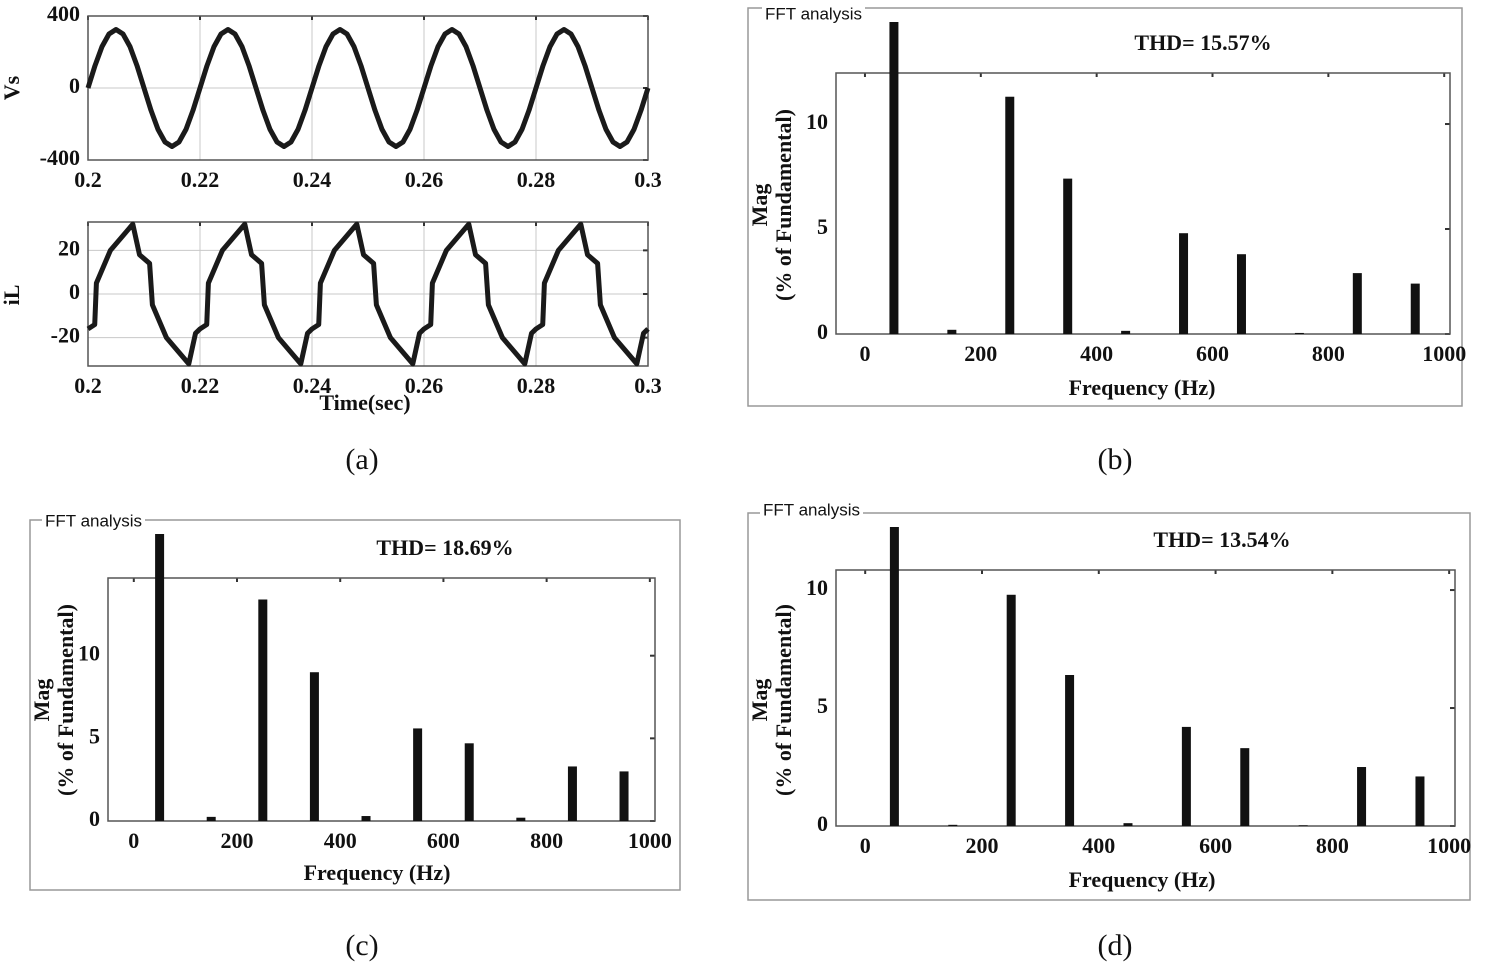 Image resolution: width=1500 pixels, height=974 pixels. Describe the element at coordinates (69, 247) in the screenshot. I see `y-tick-label: 20` at that location.